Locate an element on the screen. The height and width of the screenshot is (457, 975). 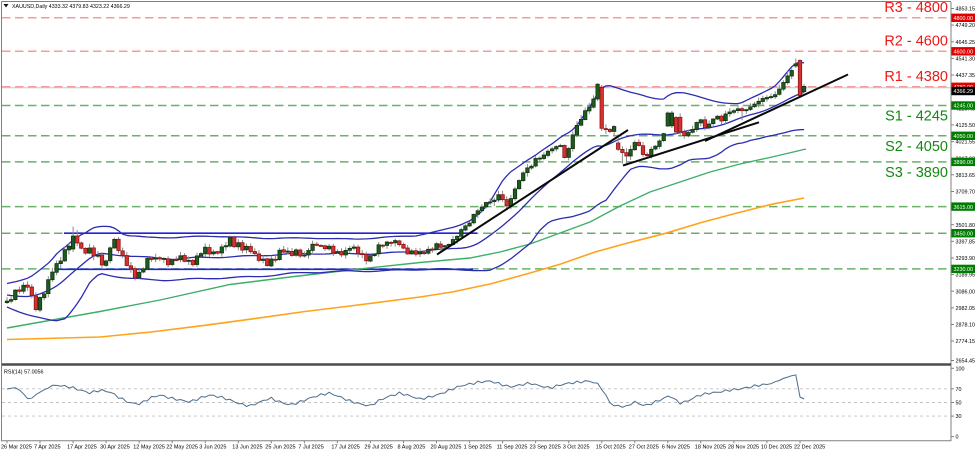
svg-text: 13 Jun 2025 is located at coordinates (247, 447).